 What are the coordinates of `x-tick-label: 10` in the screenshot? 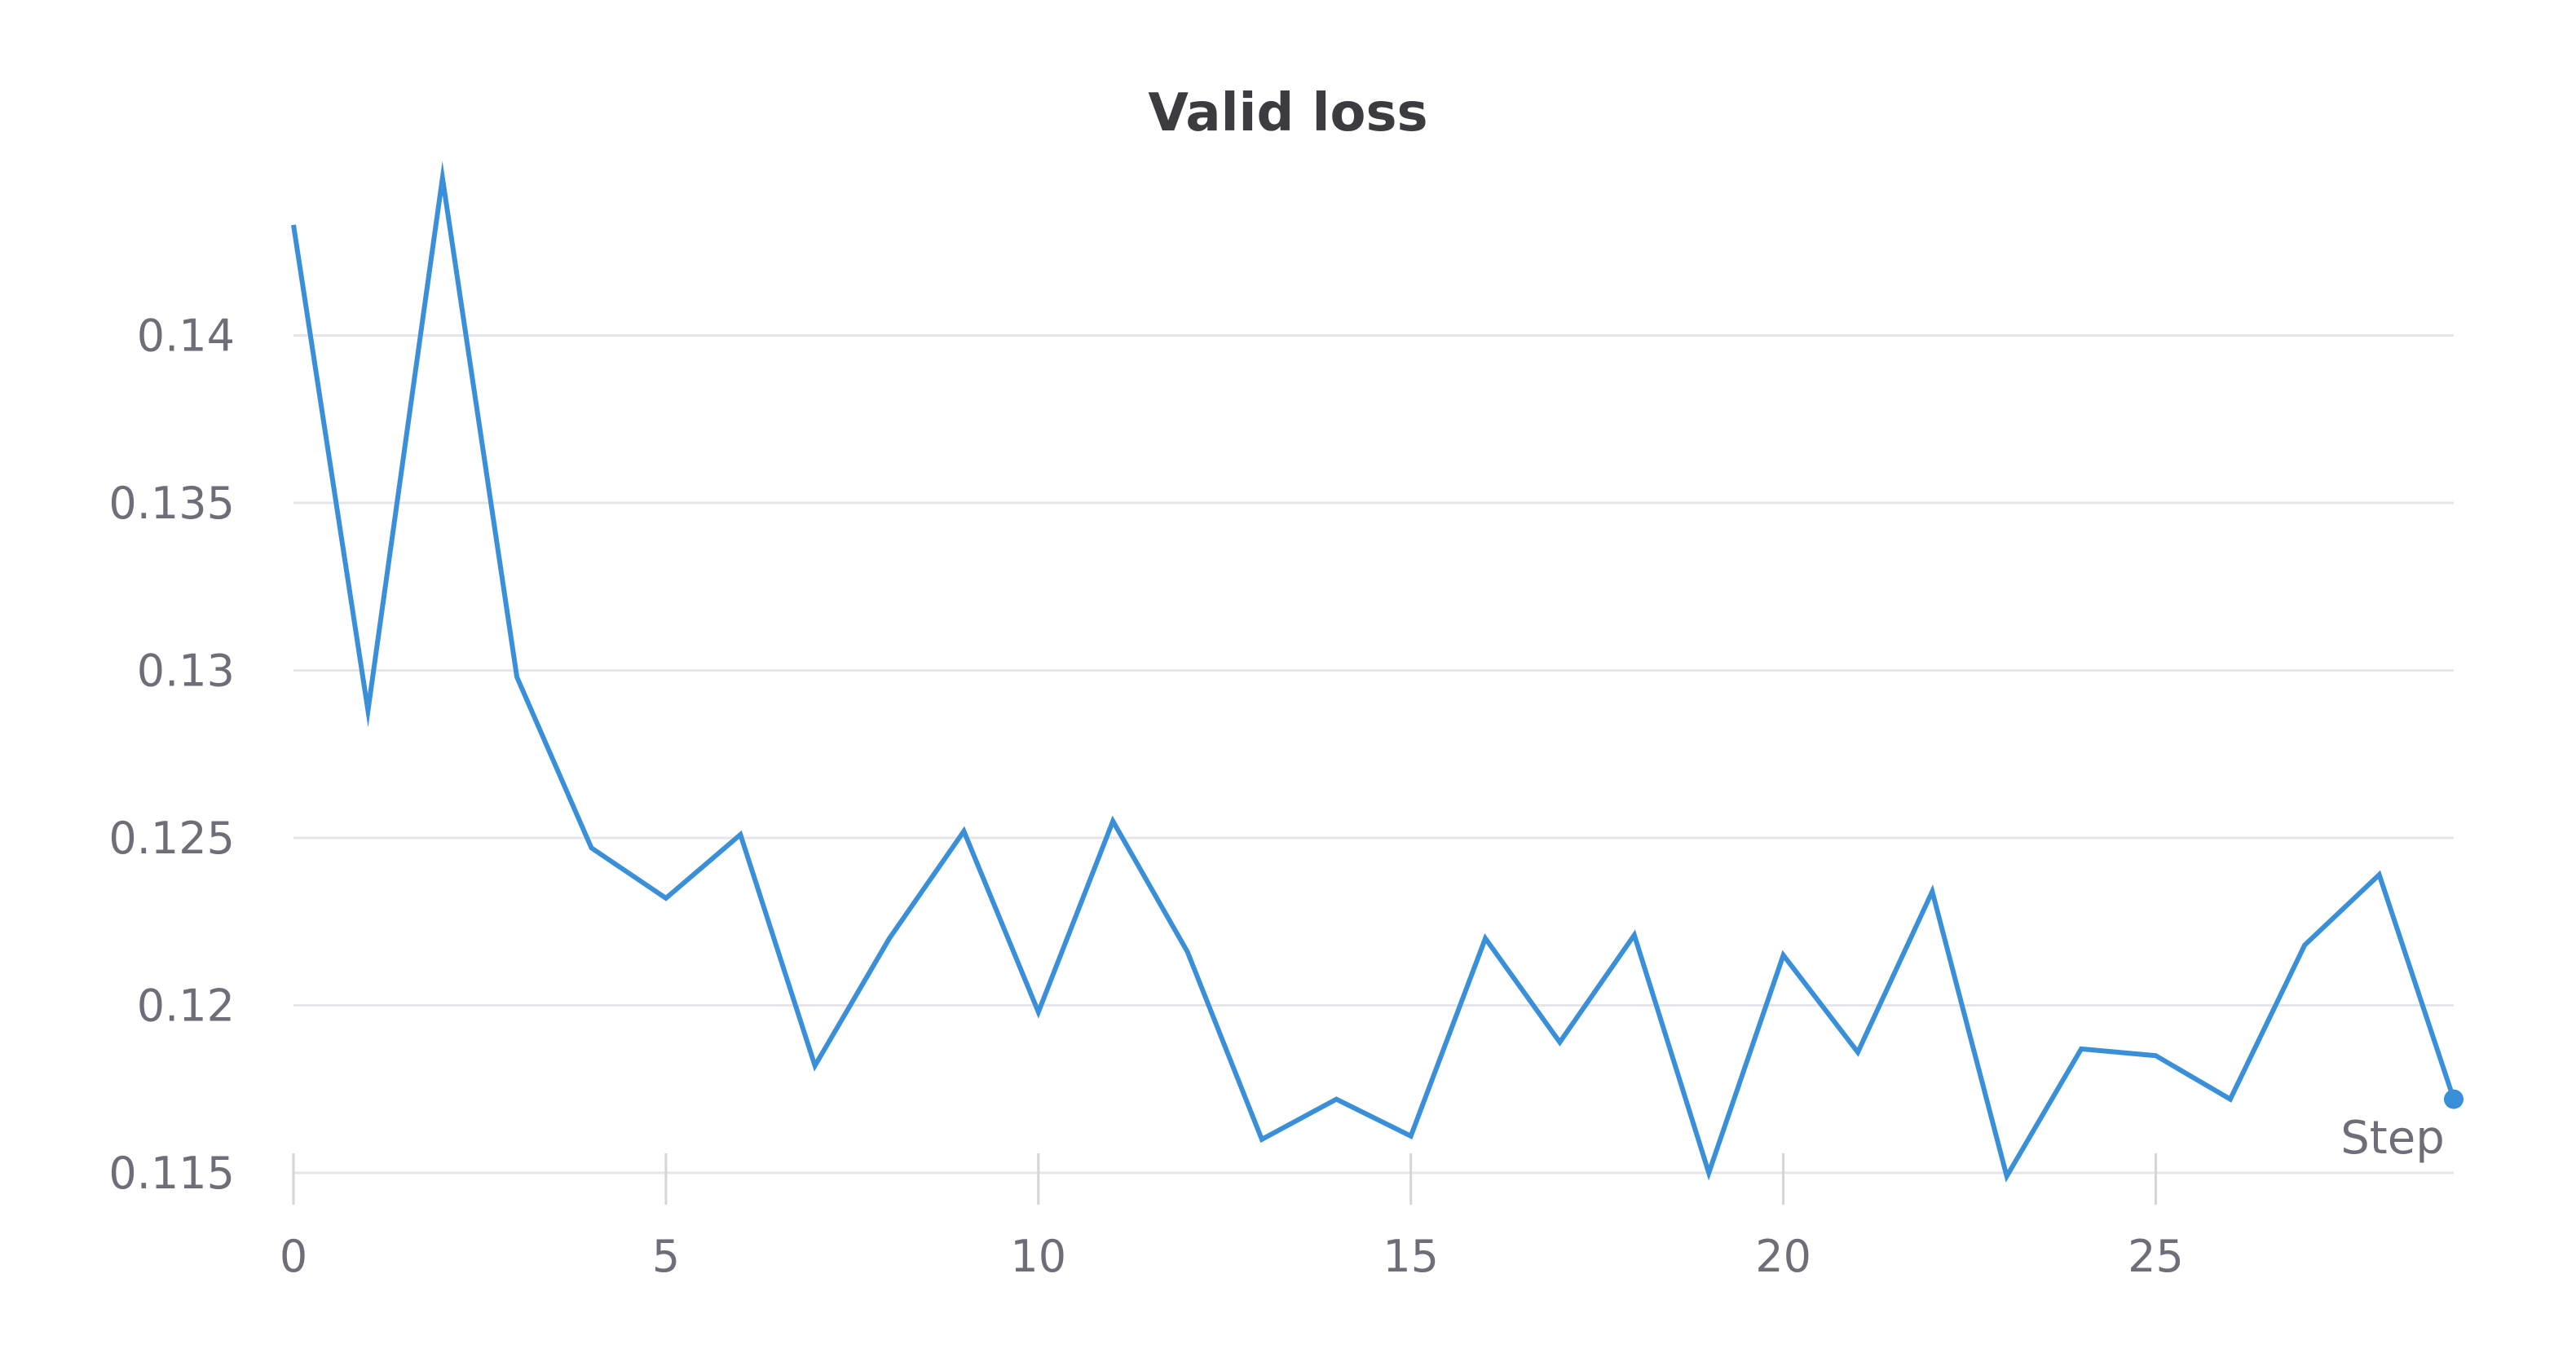 It's located at (1038, 1256).